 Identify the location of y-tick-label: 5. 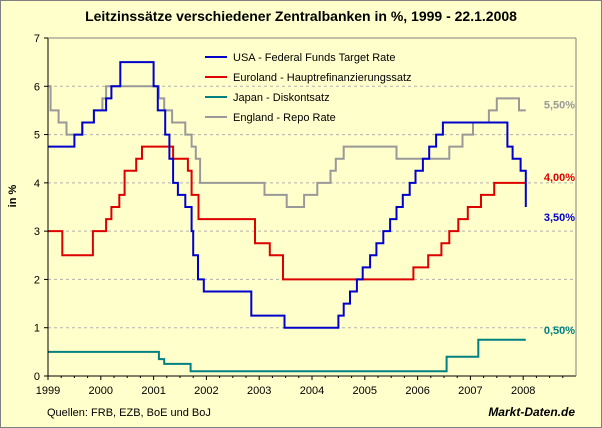
(37, 136).